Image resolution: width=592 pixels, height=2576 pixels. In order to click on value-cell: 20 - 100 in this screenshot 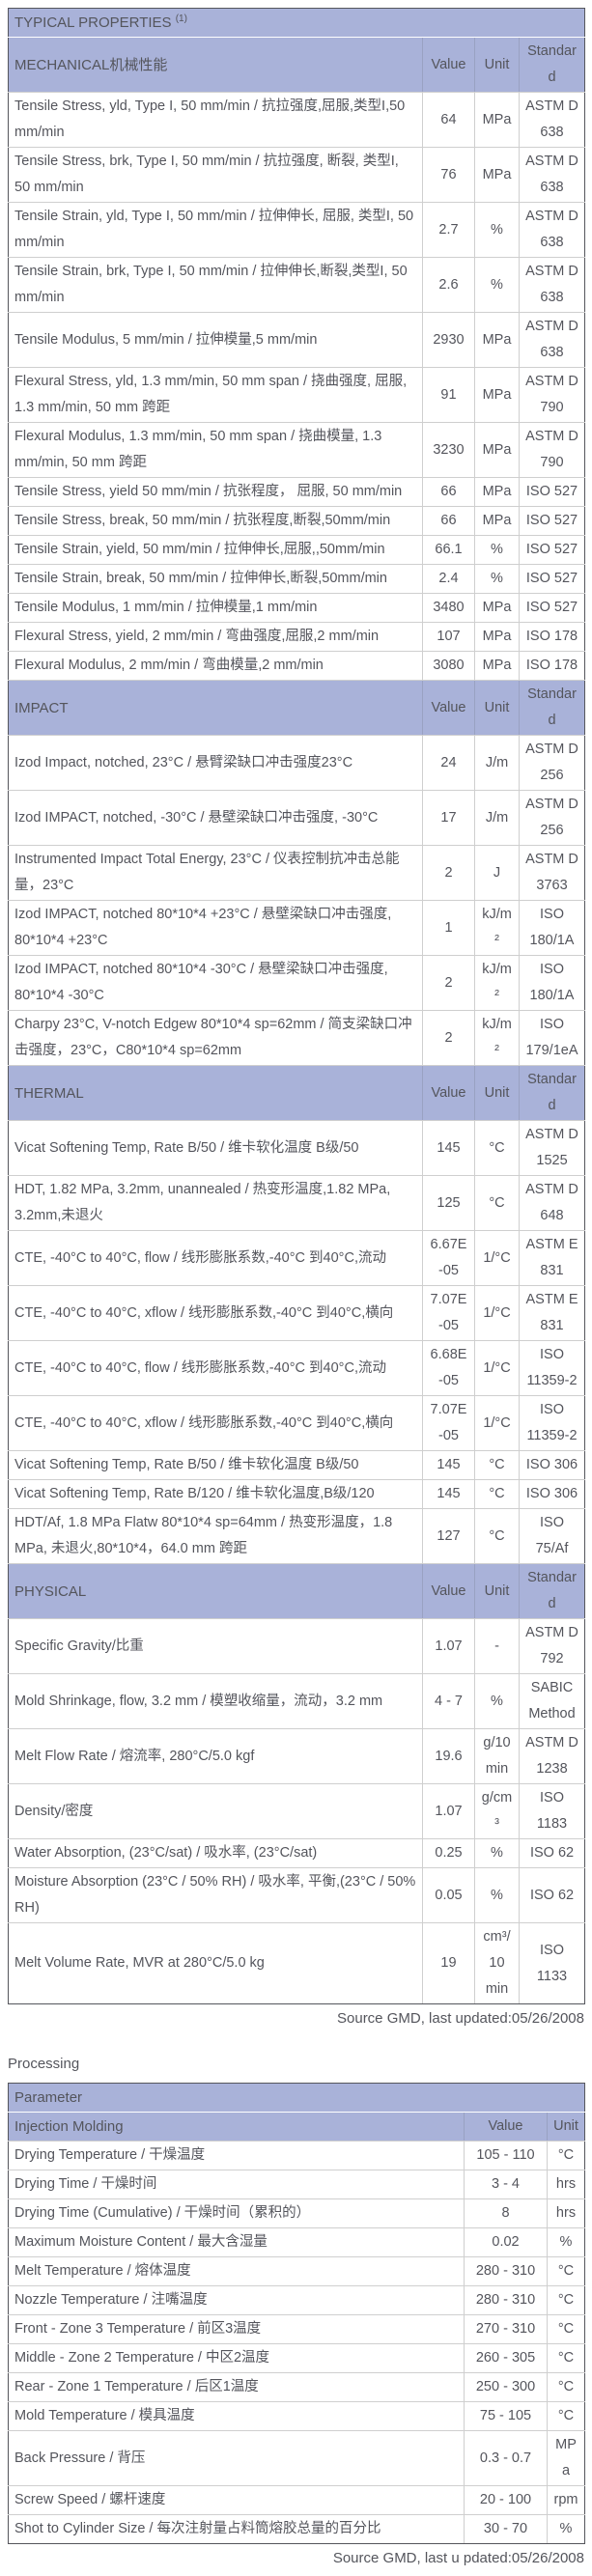, I will do `click(506, 2500)`.